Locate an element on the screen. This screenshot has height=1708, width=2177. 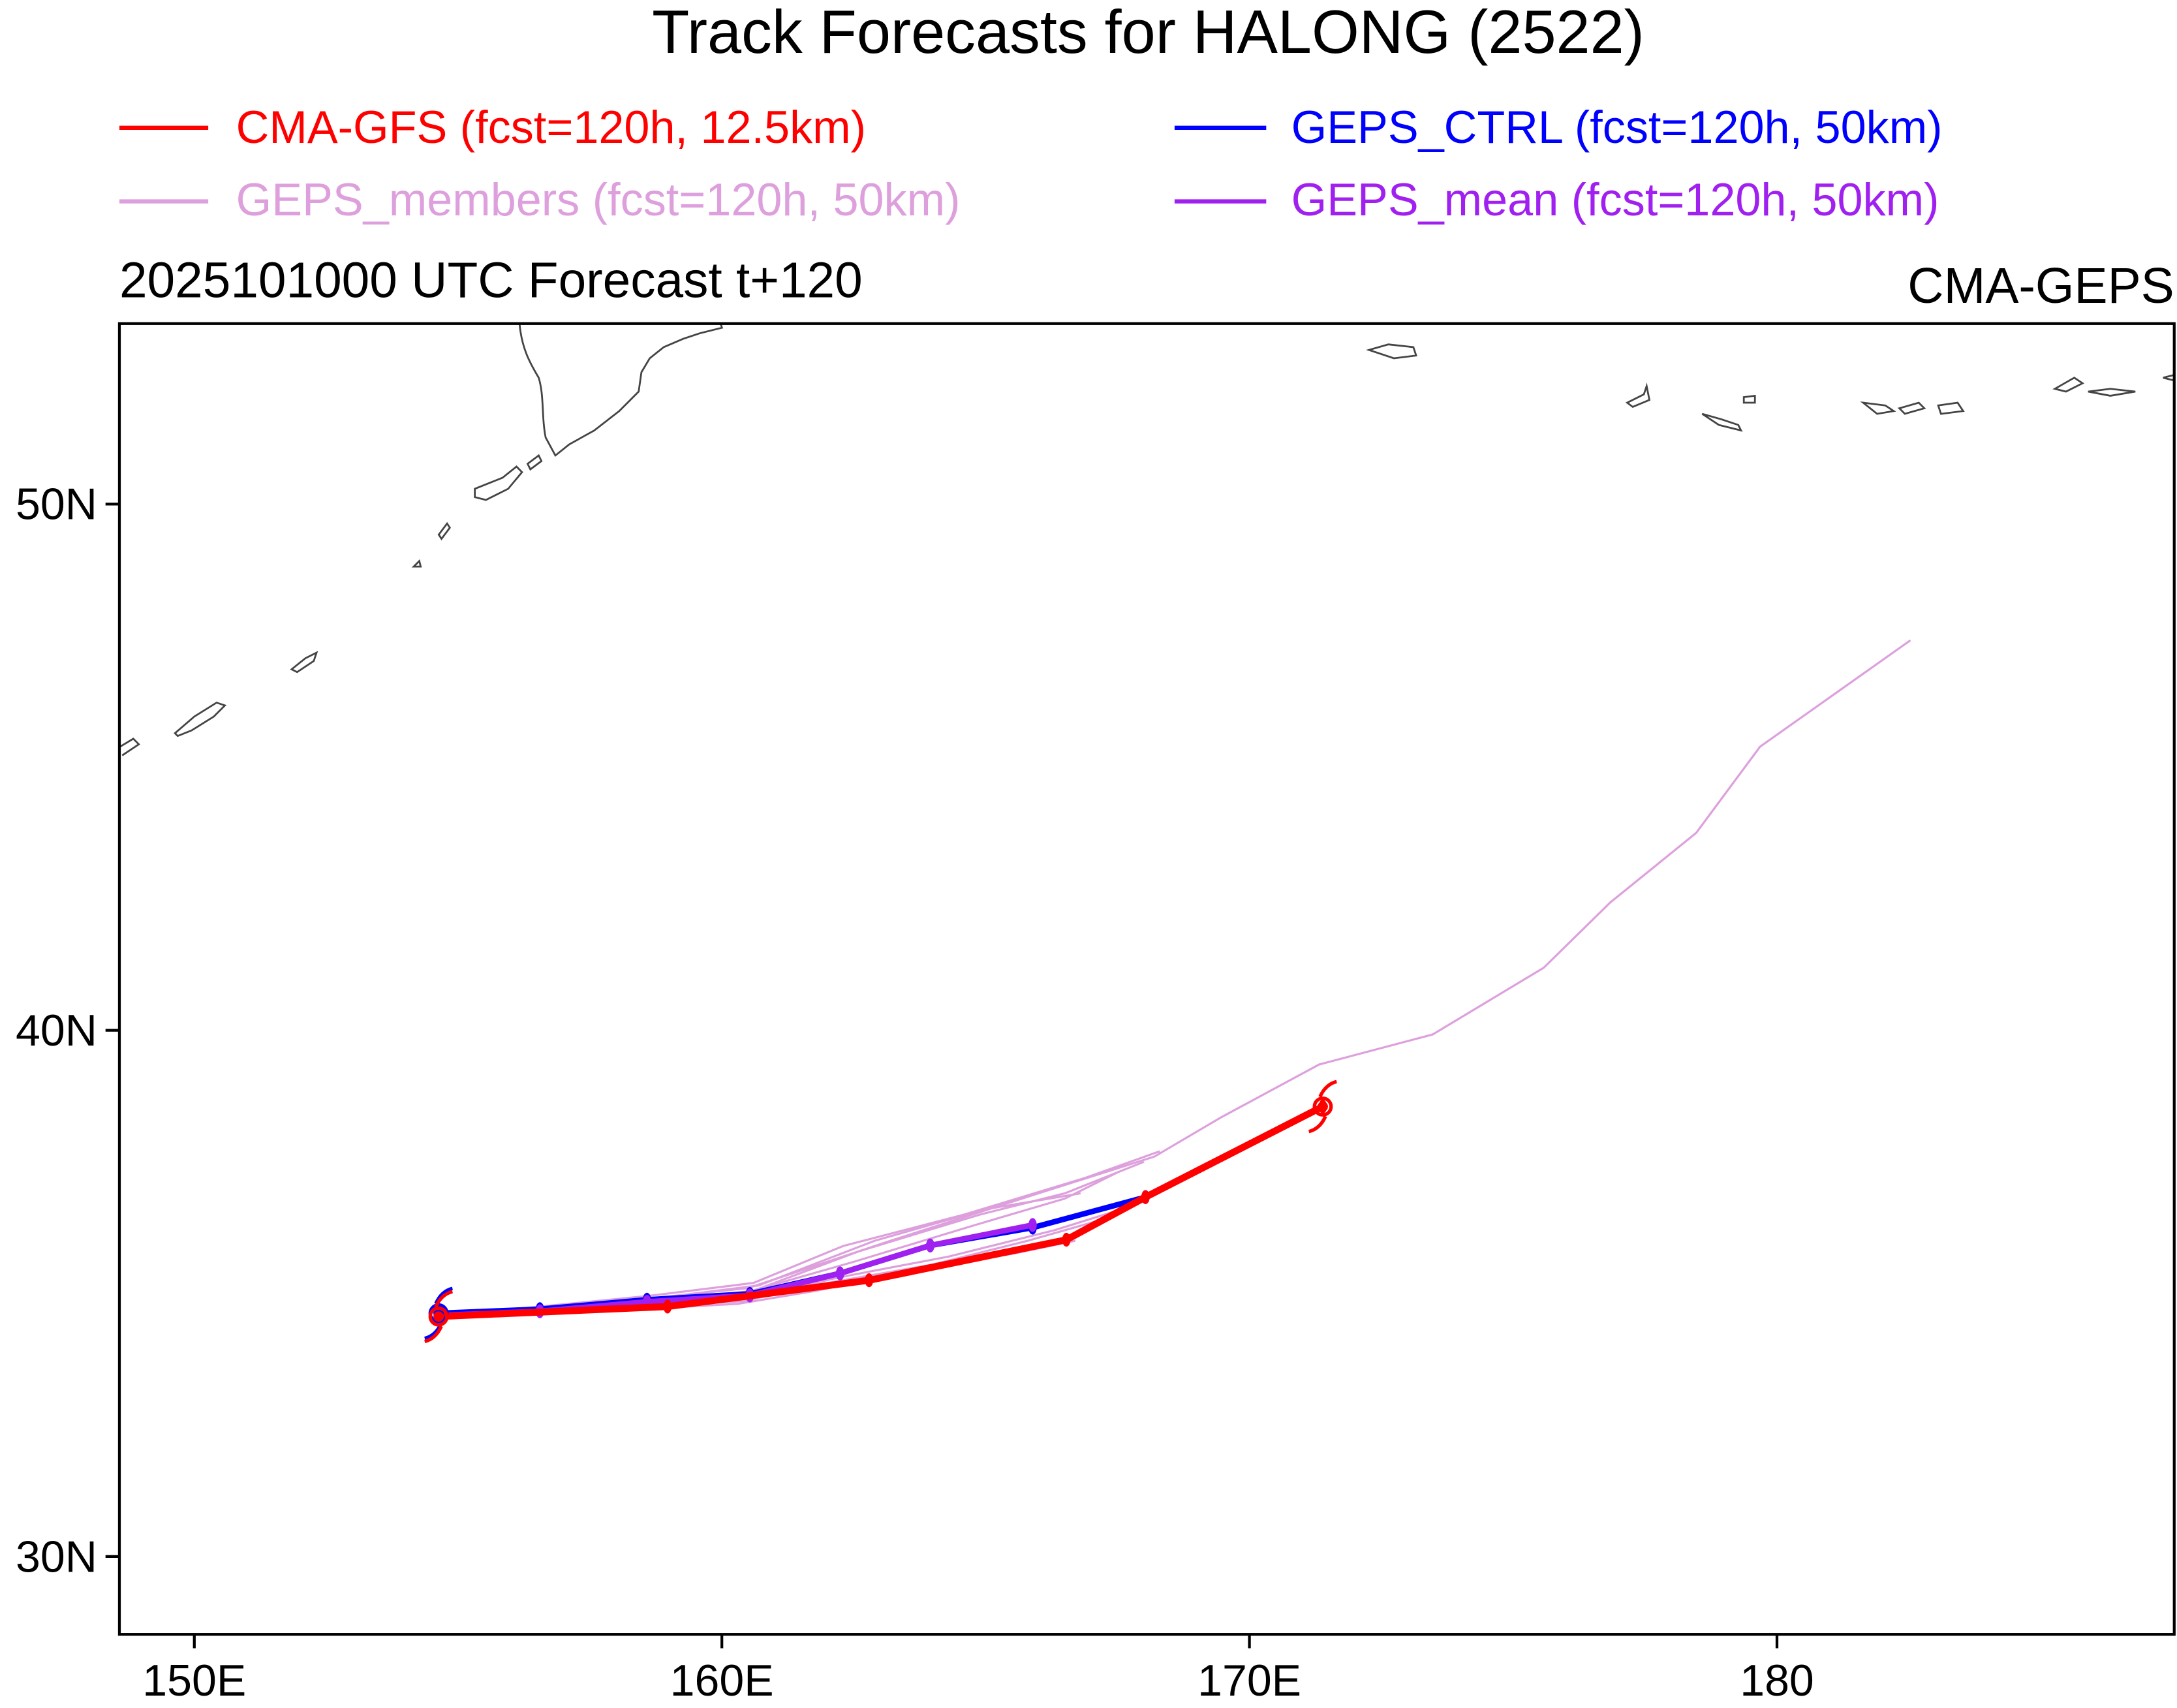
x-tick-label: 150E is located at coordinates (194, 1680).